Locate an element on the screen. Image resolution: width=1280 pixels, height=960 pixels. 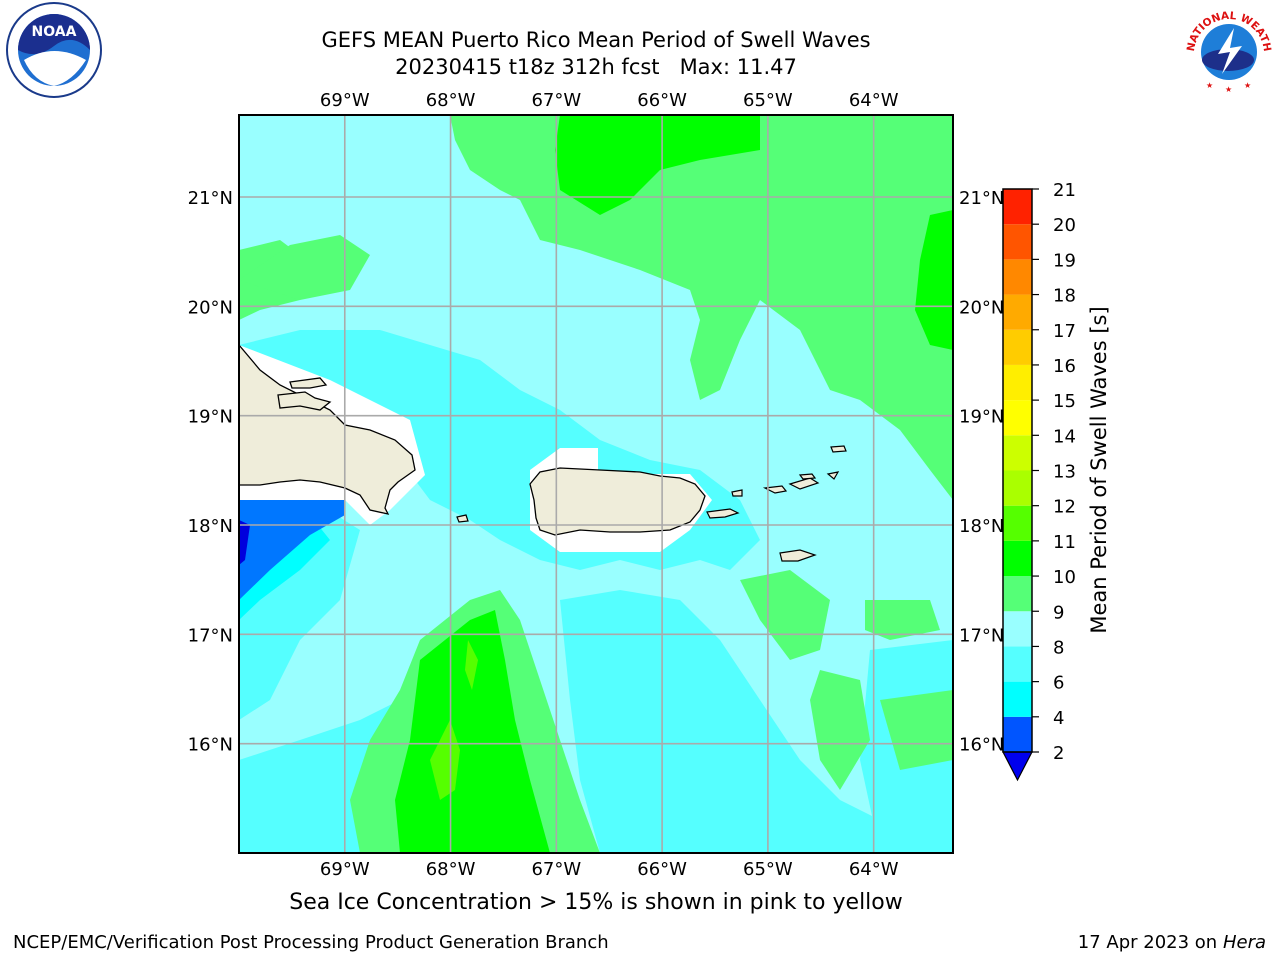
lon-tick-bottom-2: 67°W is located at coordinates (556, 869).